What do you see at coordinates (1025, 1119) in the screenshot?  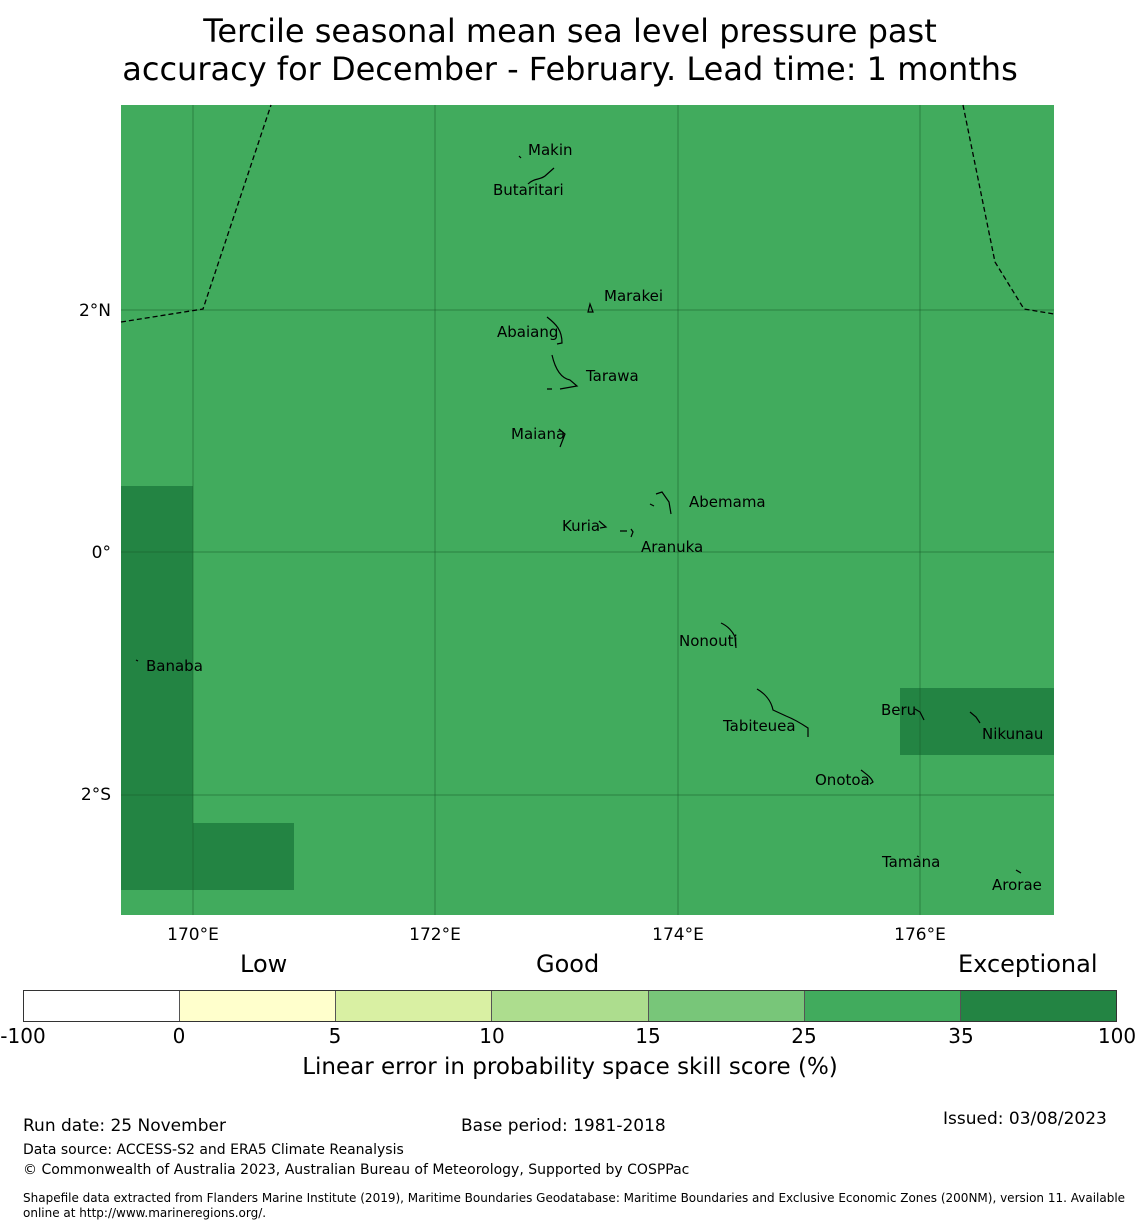 I see `issued-date: Issued: 03/08/2023` at bounding box center [1025, 1119].